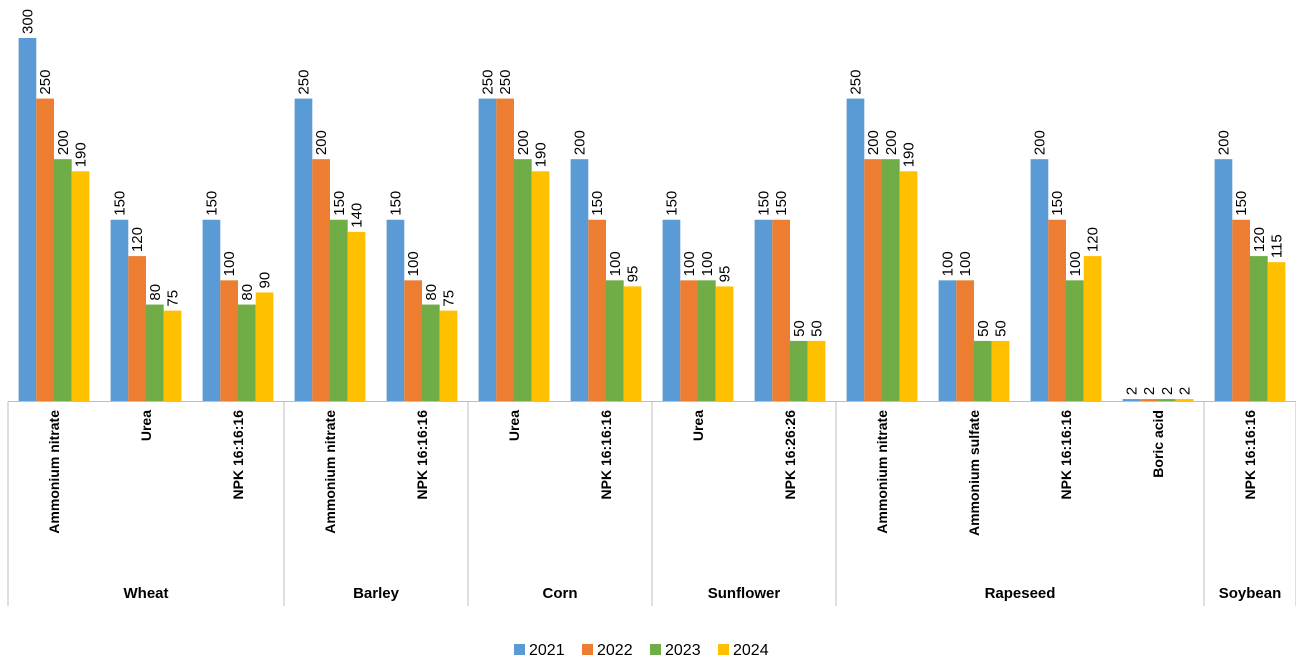 Image resolution: width=1296 pixels, height=663 pixels. Describe the element at coordinates (356, 316) in the screenshot. I see `bar-barley-ammonium-nitrate-2024` at that location.